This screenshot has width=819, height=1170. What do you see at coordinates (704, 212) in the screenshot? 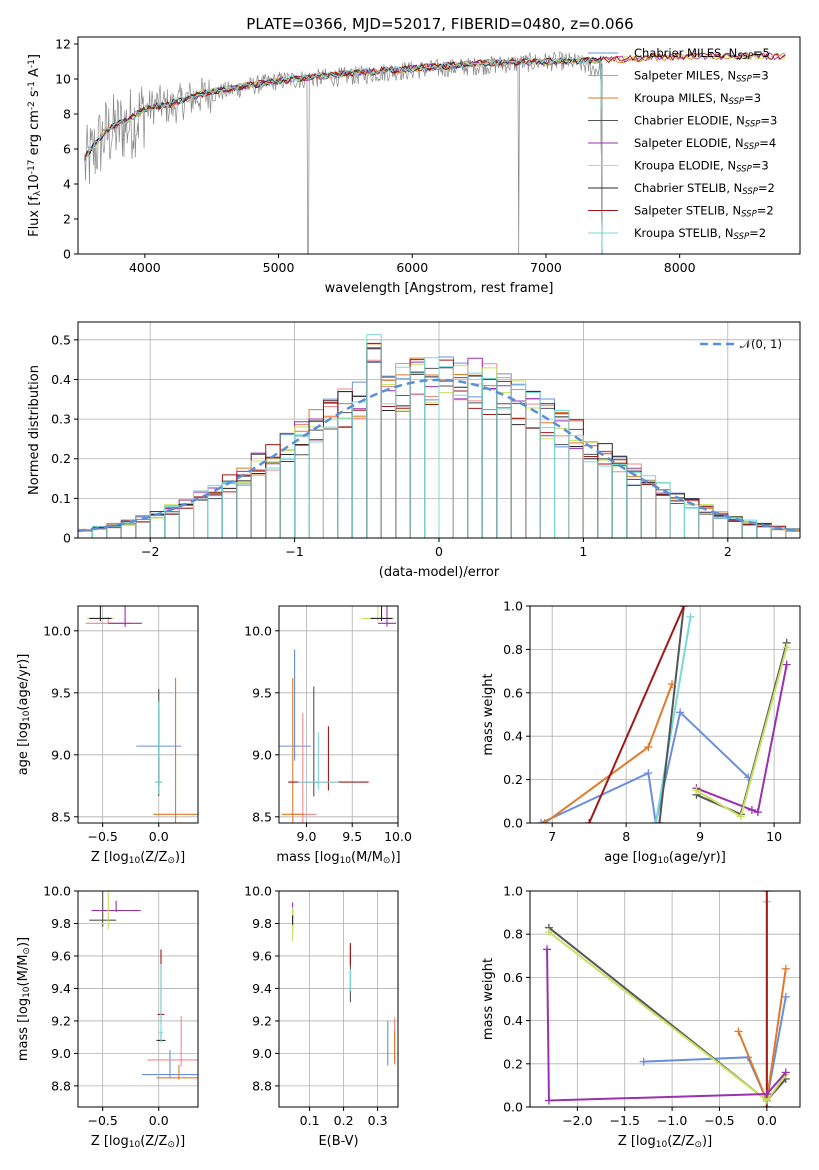
I see `legend-entry: Salpeter STELIB, NSSP=2` at bounding box center [704, 212].